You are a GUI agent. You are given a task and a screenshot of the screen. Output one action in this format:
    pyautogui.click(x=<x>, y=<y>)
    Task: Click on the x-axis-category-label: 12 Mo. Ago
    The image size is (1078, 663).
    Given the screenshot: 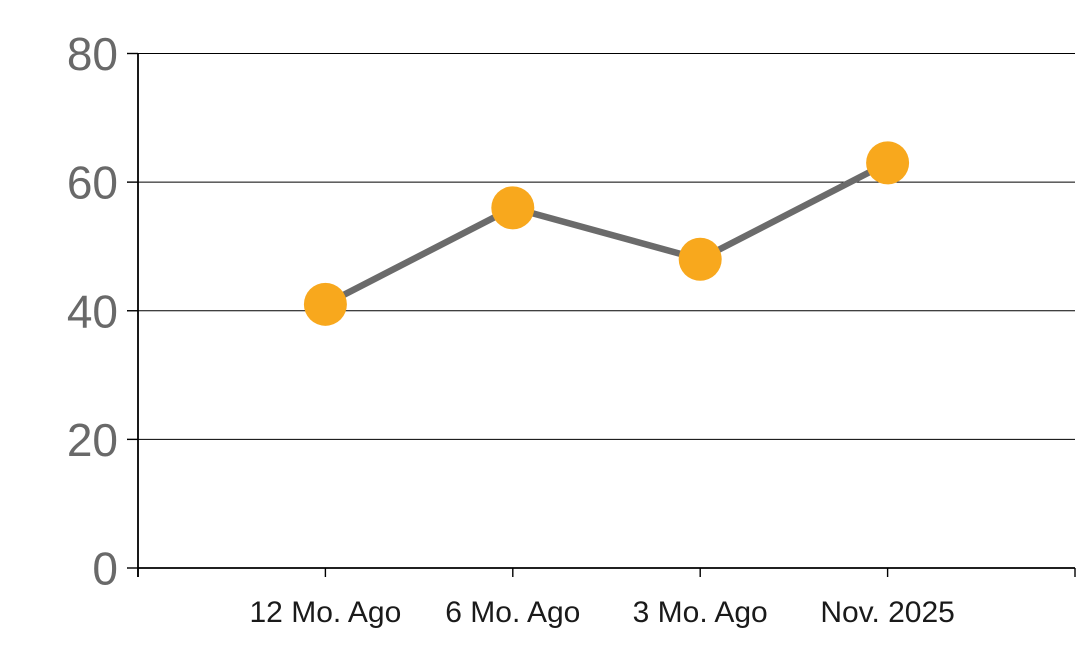 What is the action you would take?
    pyautogui.click(x=326, y=612)
    